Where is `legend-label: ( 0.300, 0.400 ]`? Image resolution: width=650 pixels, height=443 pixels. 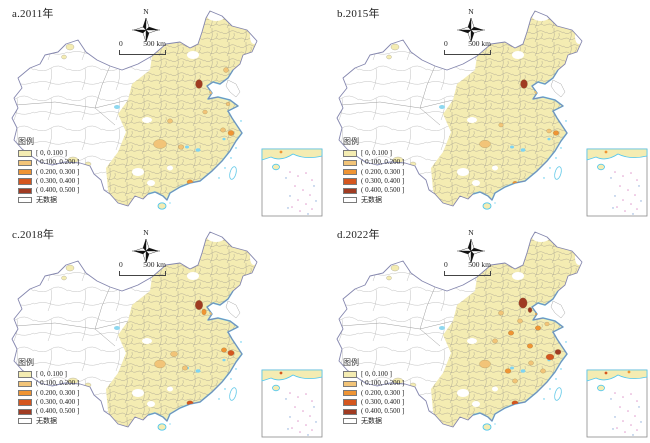 legend-label: ( 0.300, 0.400 ] is located at coordinates (58, 181).